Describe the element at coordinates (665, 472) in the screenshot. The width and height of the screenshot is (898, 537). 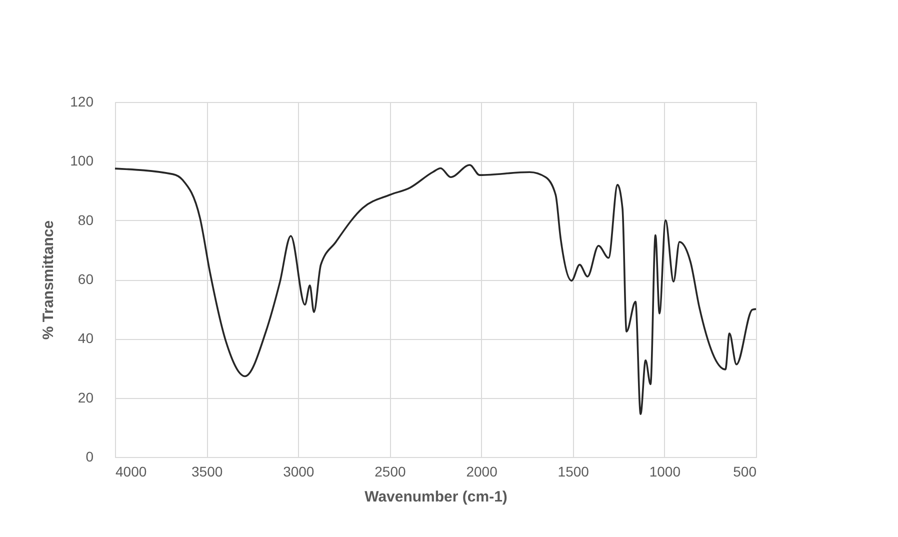
I see `x-tick-label: 1000` at that location.